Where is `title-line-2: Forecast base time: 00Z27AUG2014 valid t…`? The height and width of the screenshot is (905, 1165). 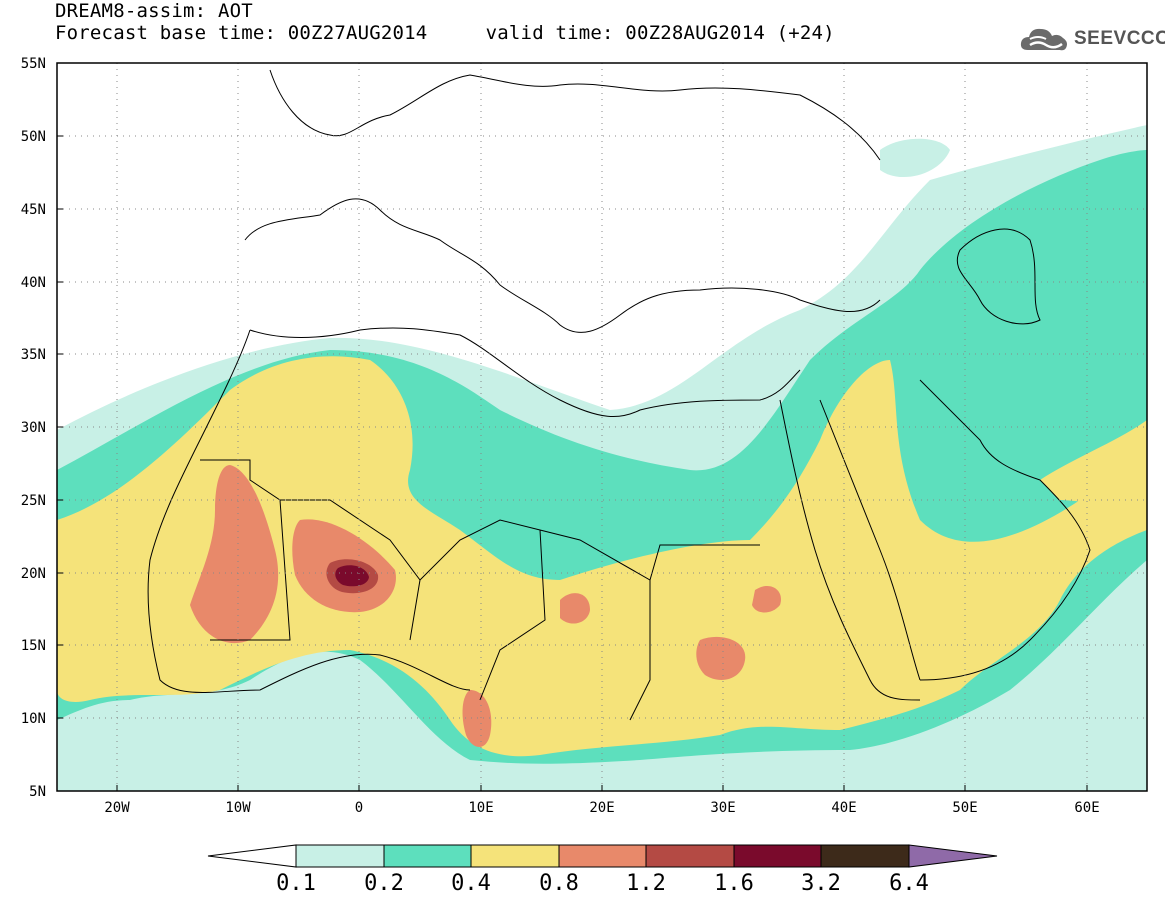
title-line-2: Forecast base time: 00Z27AUG2014 valid t… is located at coordinates (445, 33).